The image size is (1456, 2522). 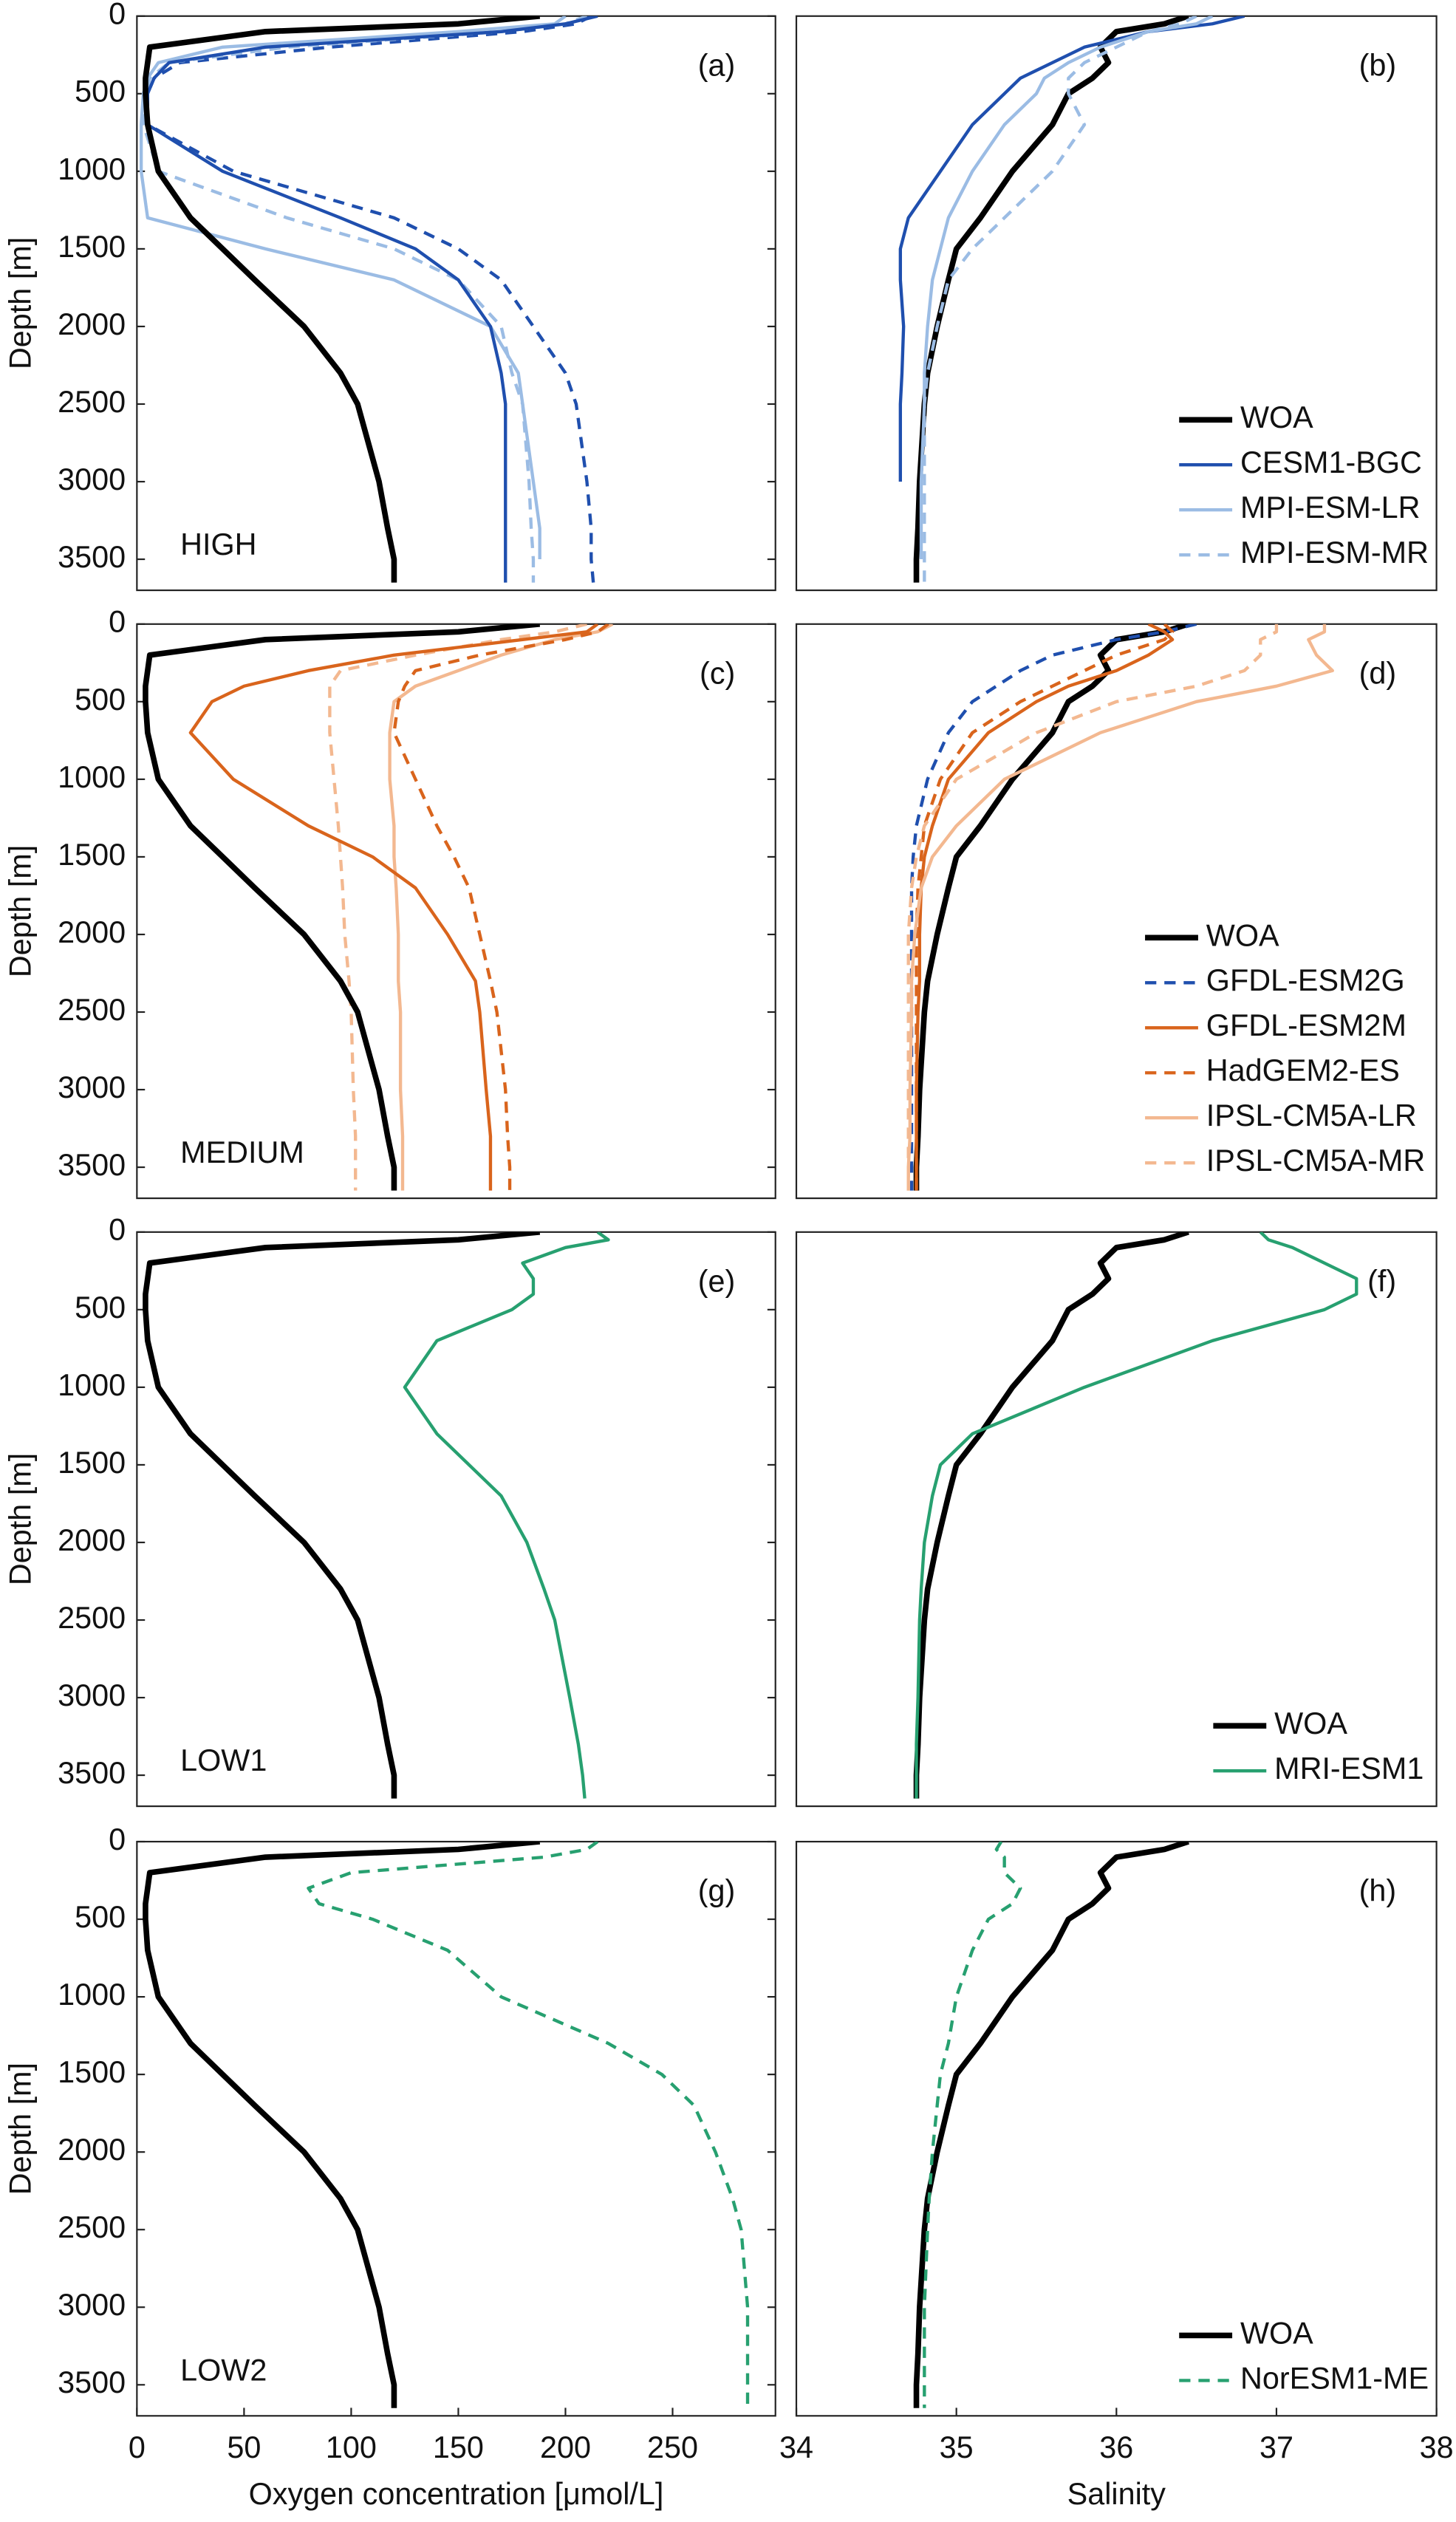 What do you see at coordinates (137, 2447) in the screenshot?
I see `x-tick-label: 0` at bounding box center [137, 2447].